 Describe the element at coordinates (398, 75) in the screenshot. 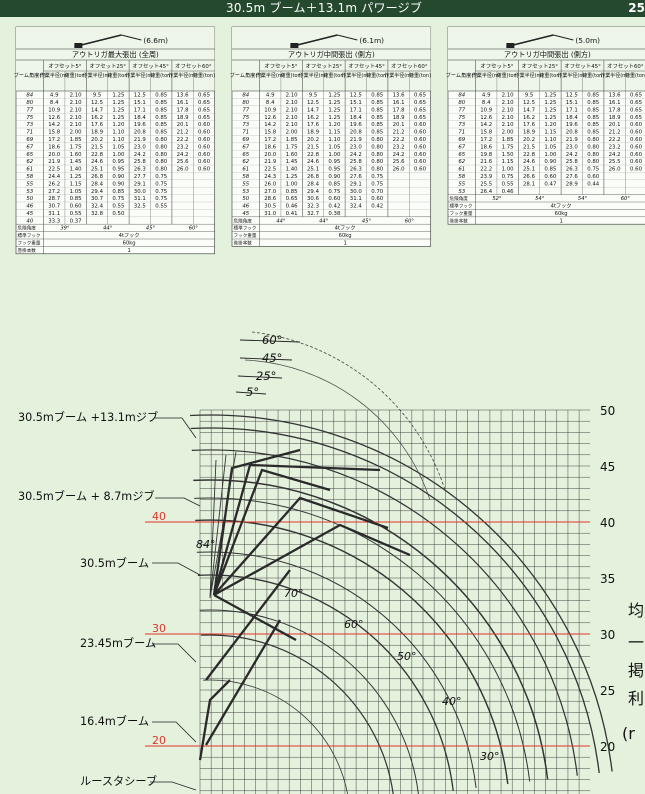

I see `radius-header: 作業半径(m)` at that location.